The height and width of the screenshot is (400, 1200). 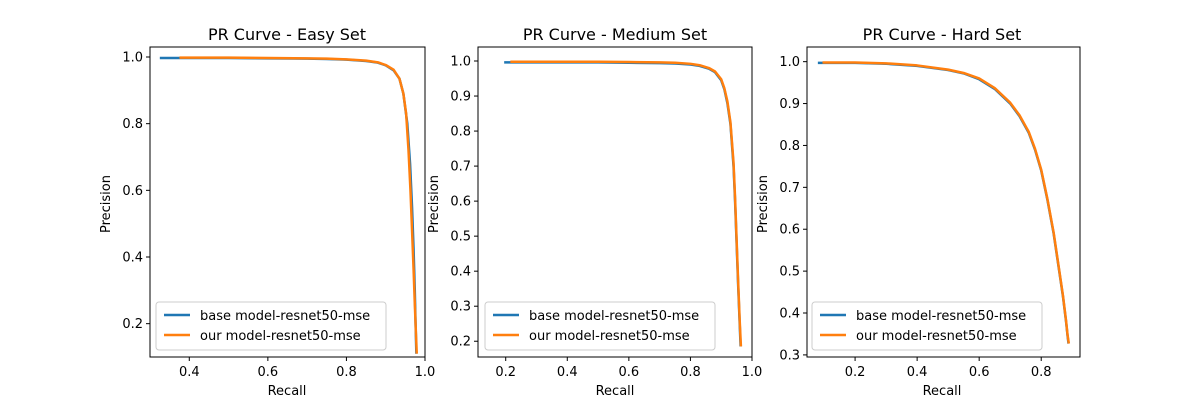 What do you see at coordinates (287, 34) in the screenshot?
I see `chart-title: PR Curve - Easy Set` at bounding box center [287, 34].